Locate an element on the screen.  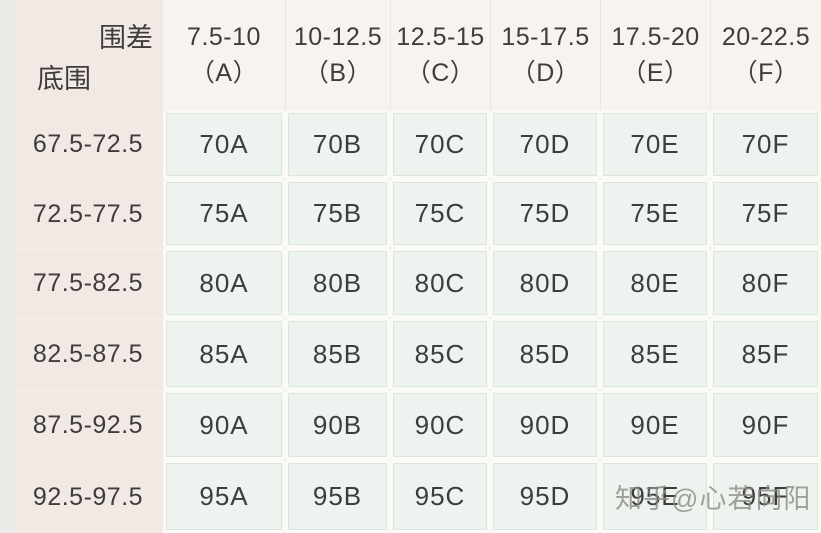
column-cup-label: （A） is located at coordinates (224, 73).